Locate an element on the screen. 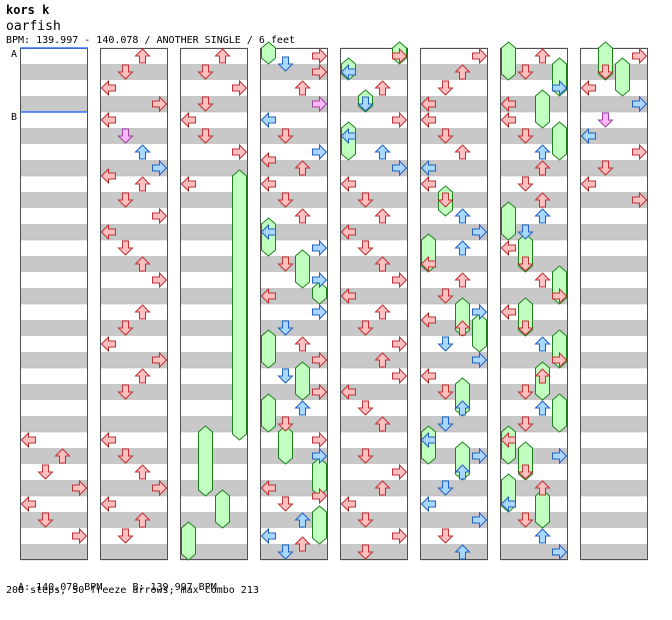 The width and height of the screenshot is (672, 620). bpm-a-label: A: 140.078 BPM is located at coordinates (60, 587).